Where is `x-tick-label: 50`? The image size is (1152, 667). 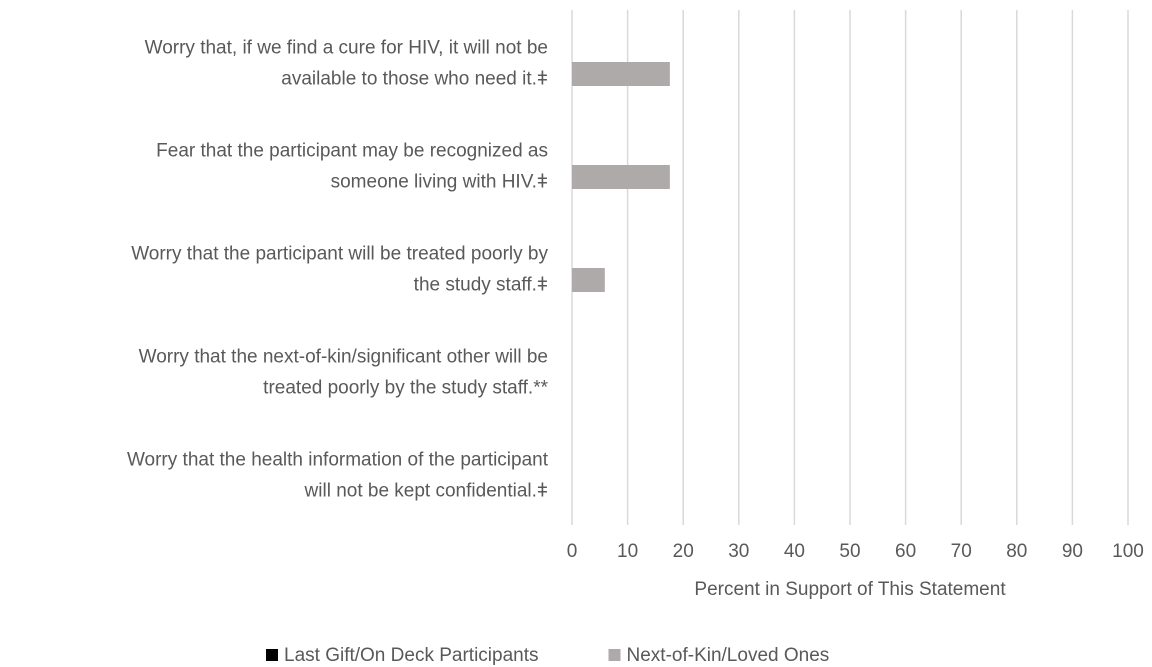 x-tick-label: 50 is located at coordinates (849, 551).